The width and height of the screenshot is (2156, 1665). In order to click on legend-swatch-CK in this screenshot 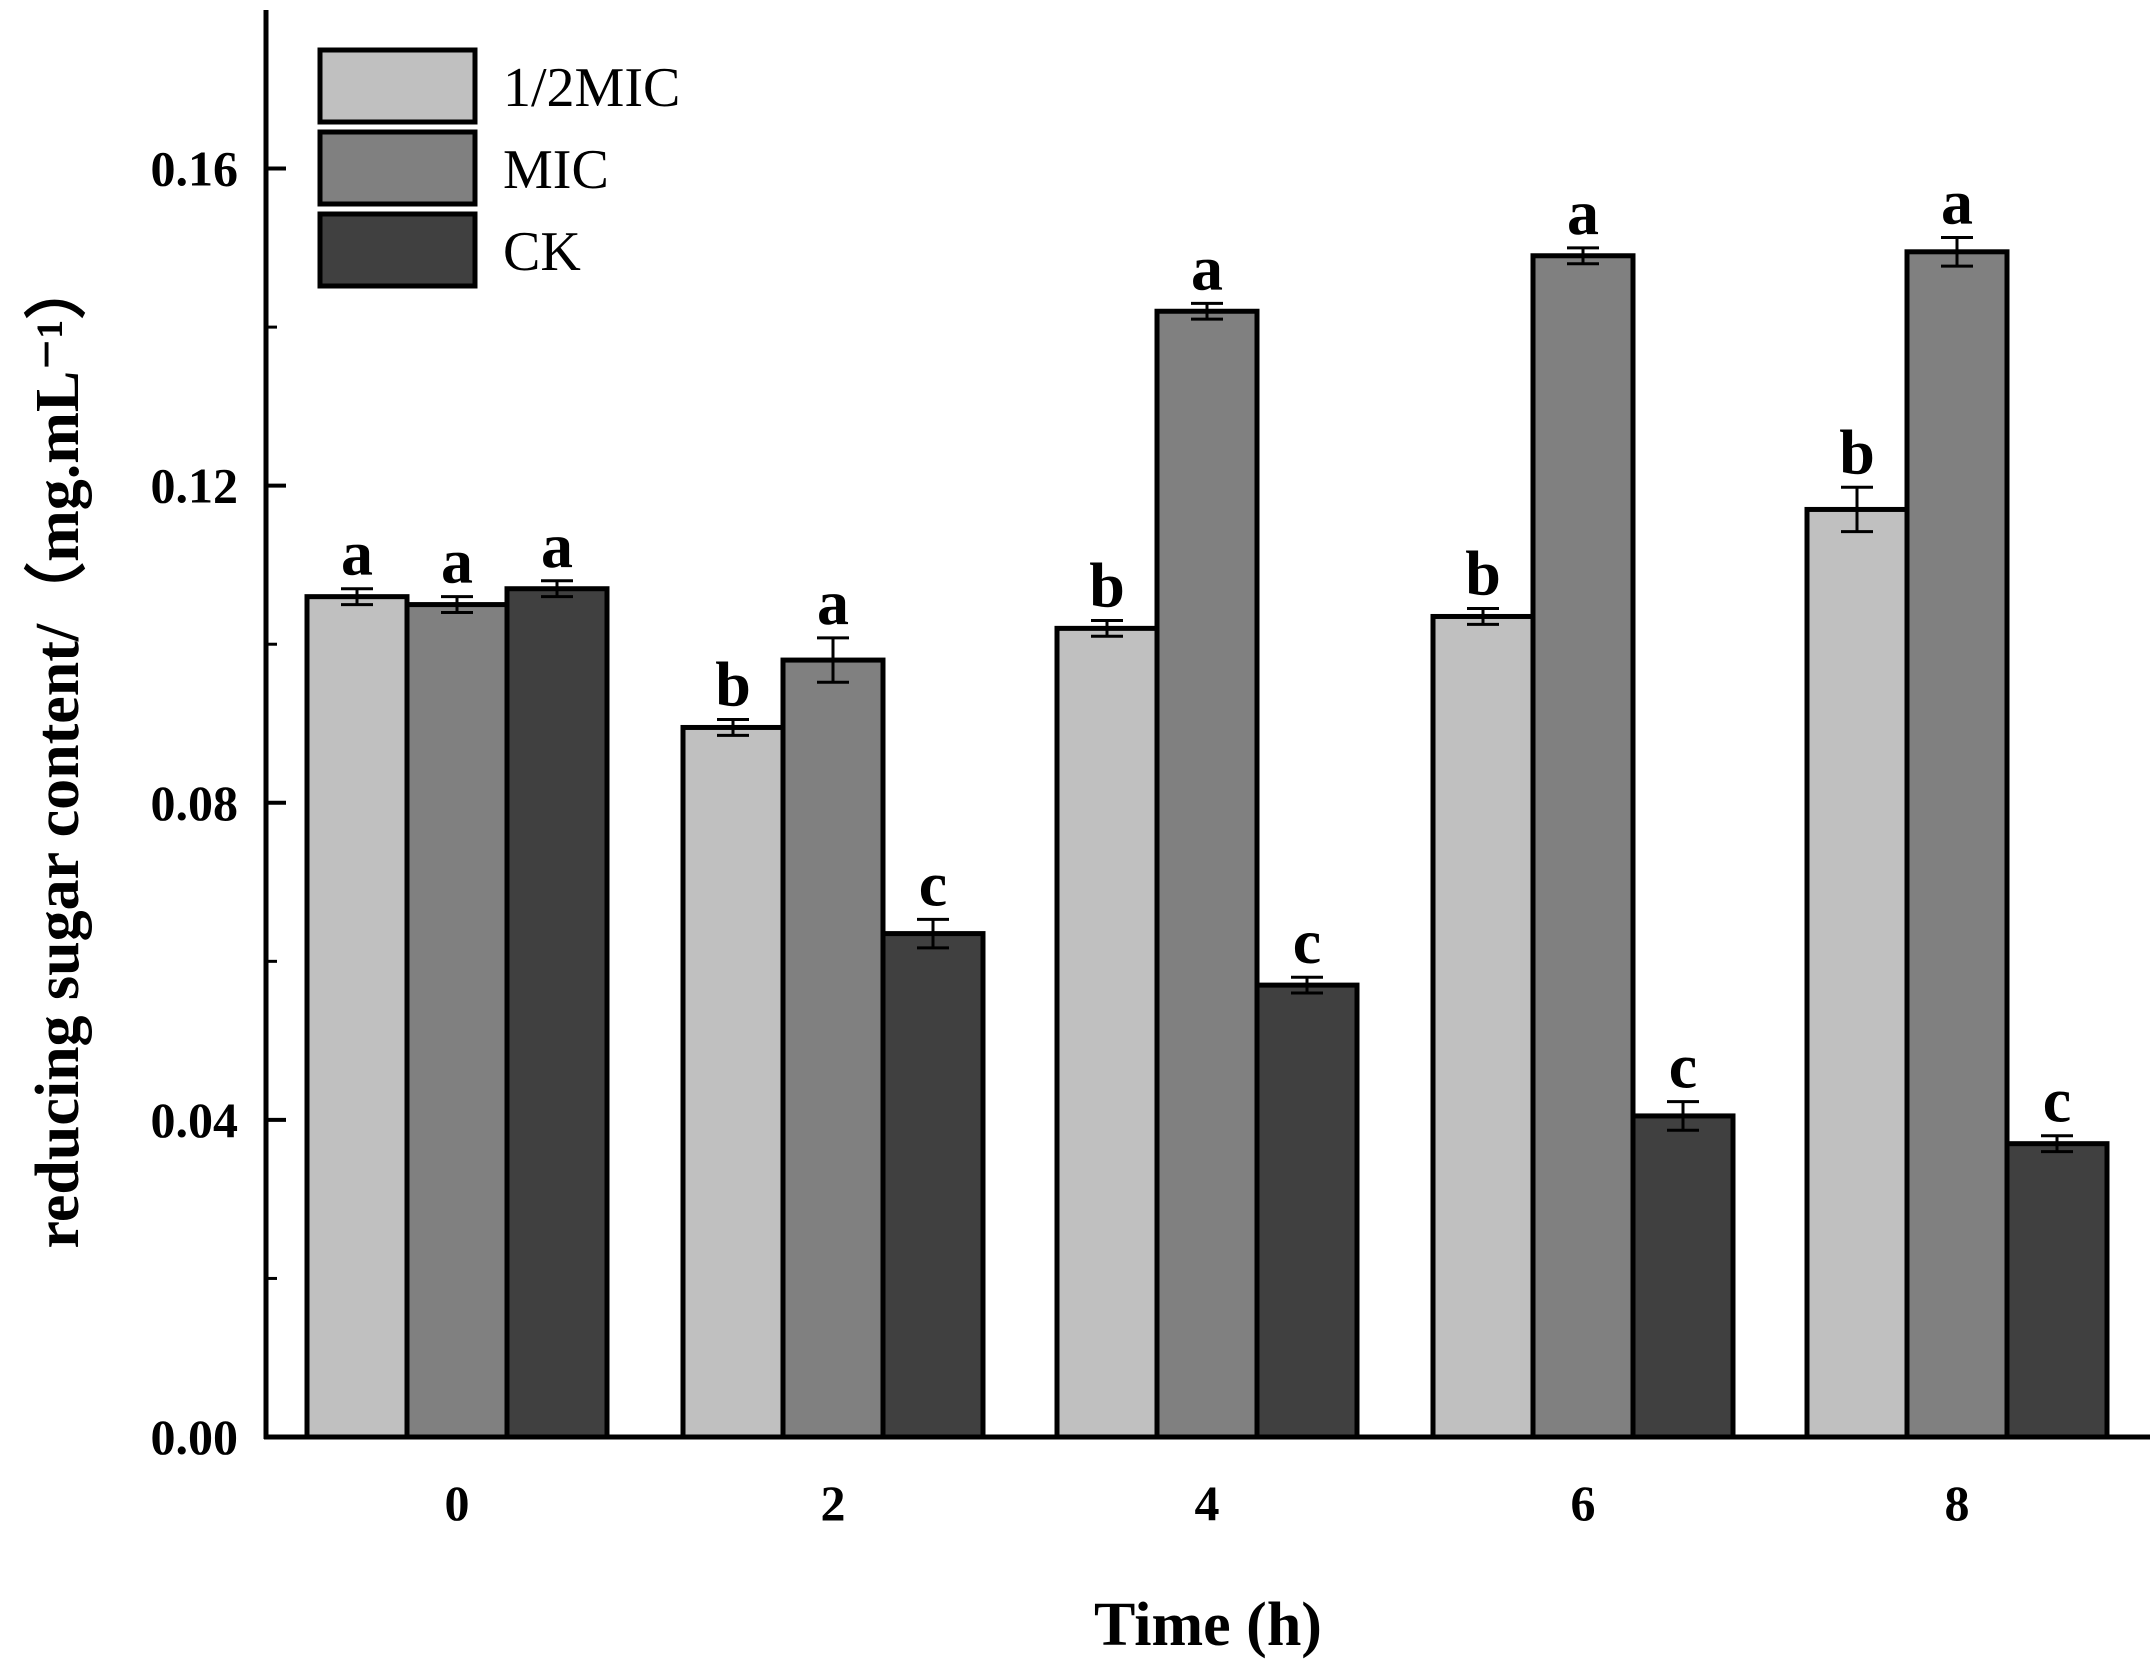, I will do `click(397, 250)`.